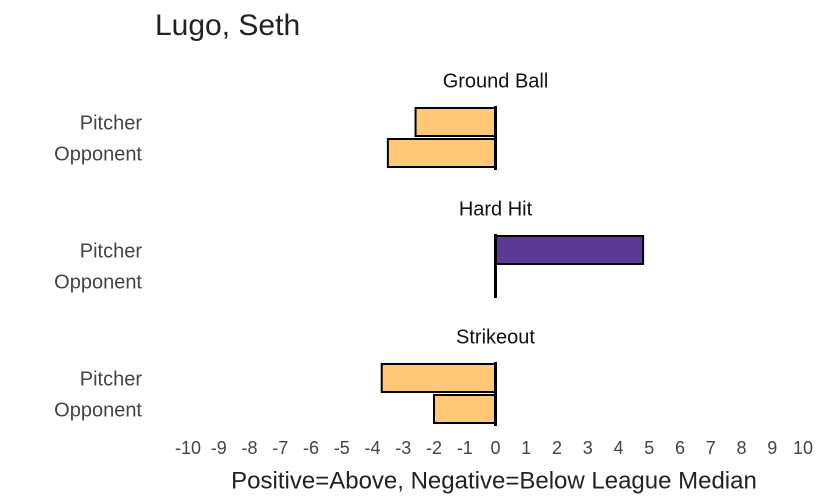 The image size is (840, 498). I want to click on x-tick-label: -6, so click(311, 448).